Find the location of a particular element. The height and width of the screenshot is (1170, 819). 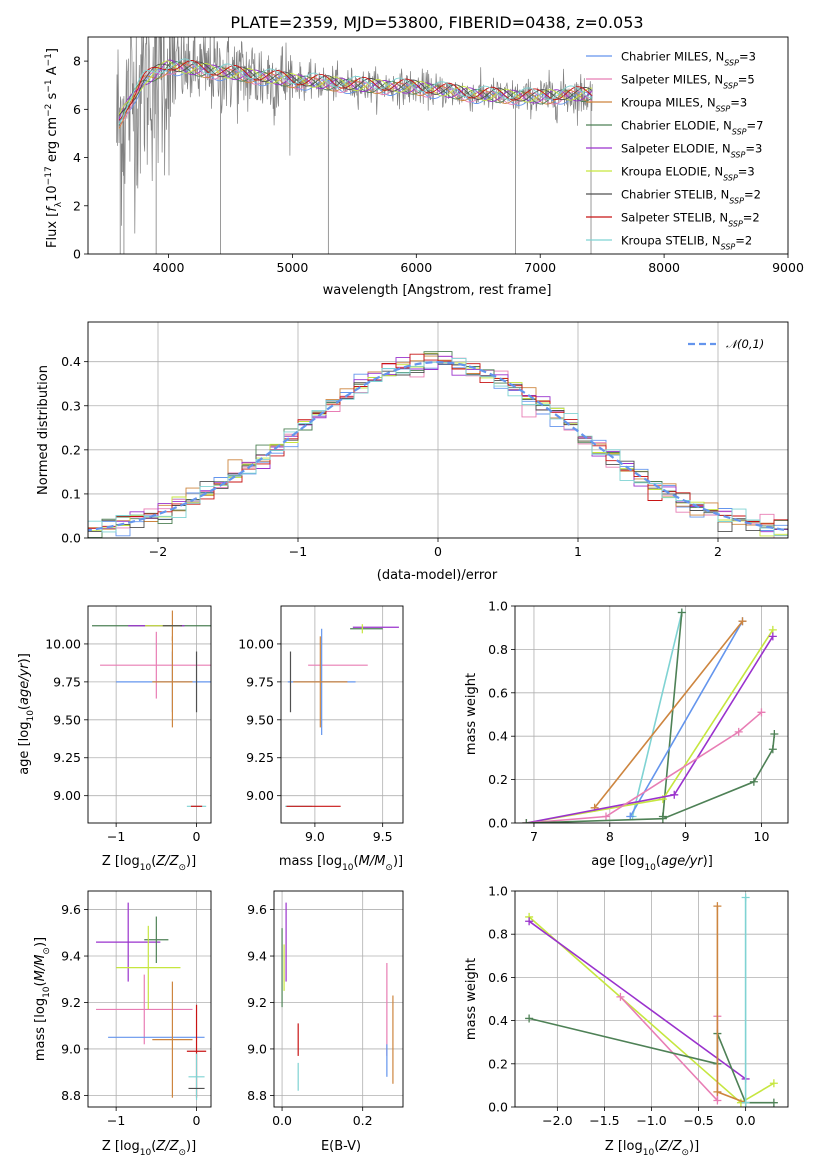

mass-vs-metallicity-panel: −1 0 8.8 9.0 9.2 9.4 9.6 is located at coordinates (136, 1009).